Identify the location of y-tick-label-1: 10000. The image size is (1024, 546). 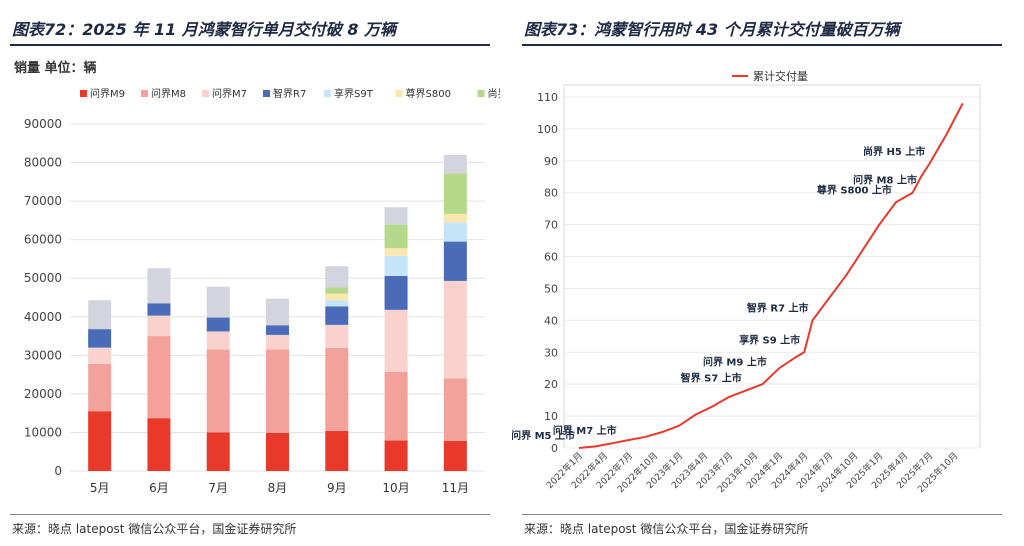
(43, 432).